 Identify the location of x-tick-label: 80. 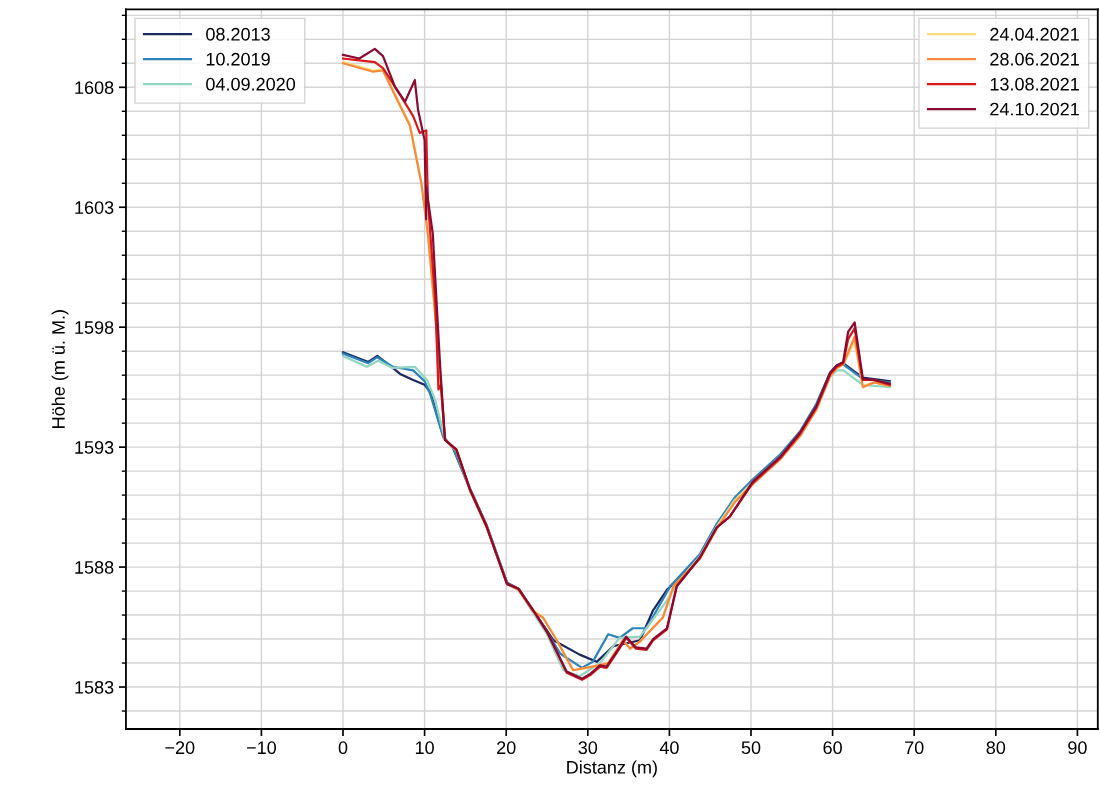
(996, 748).